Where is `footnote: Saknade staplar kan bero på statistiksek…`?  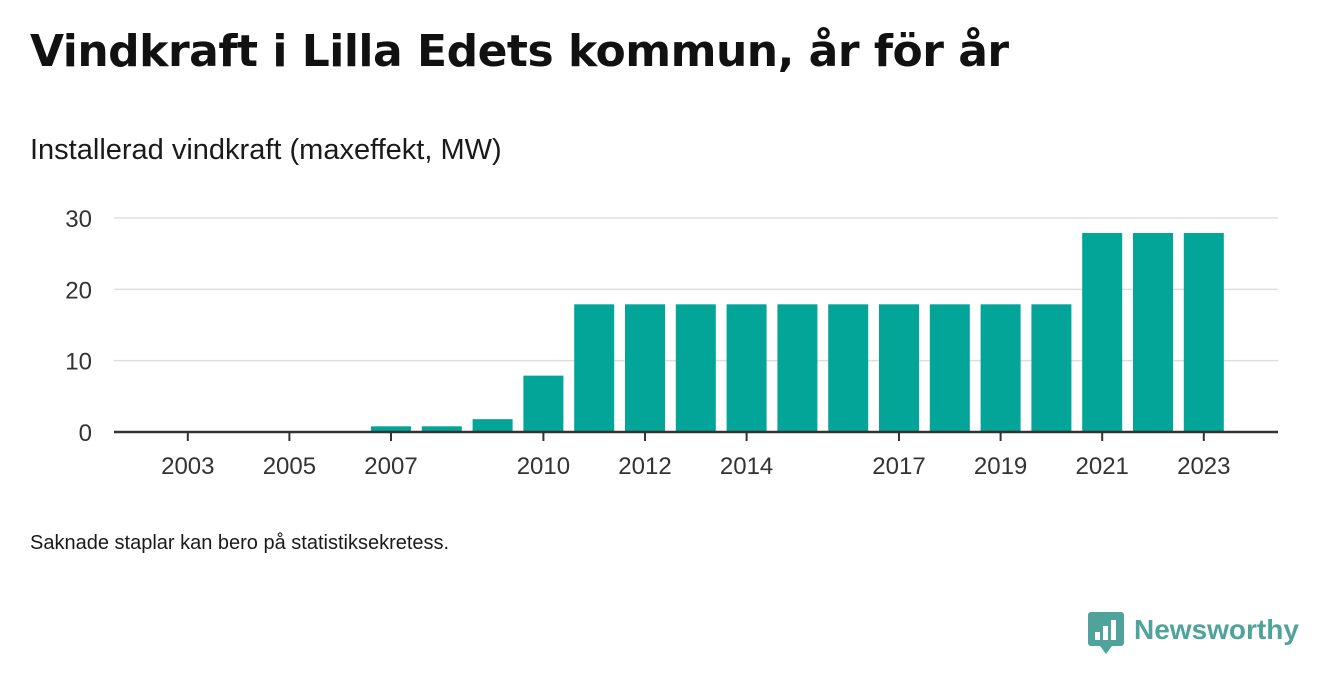
footnote: Saknade staplar kan bero på statistiksek… is located at coordinates (240, 543).